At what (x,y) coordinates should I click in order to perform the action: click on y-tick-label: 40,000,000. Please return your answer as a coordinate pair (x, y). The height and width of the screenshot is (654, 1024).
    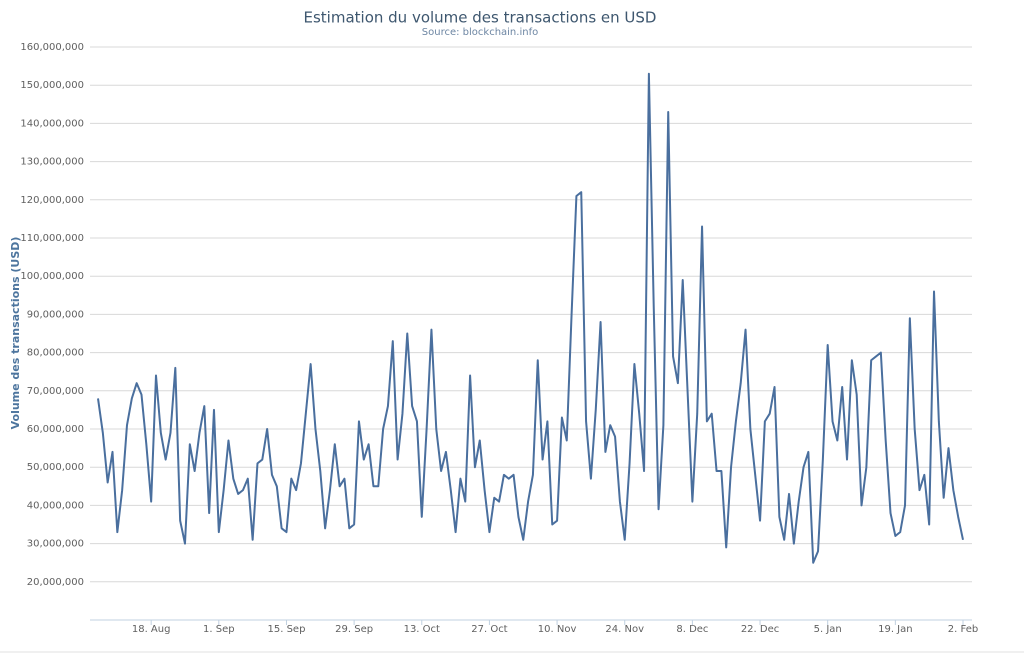
    Looking at the image, I should click on (55, 505).